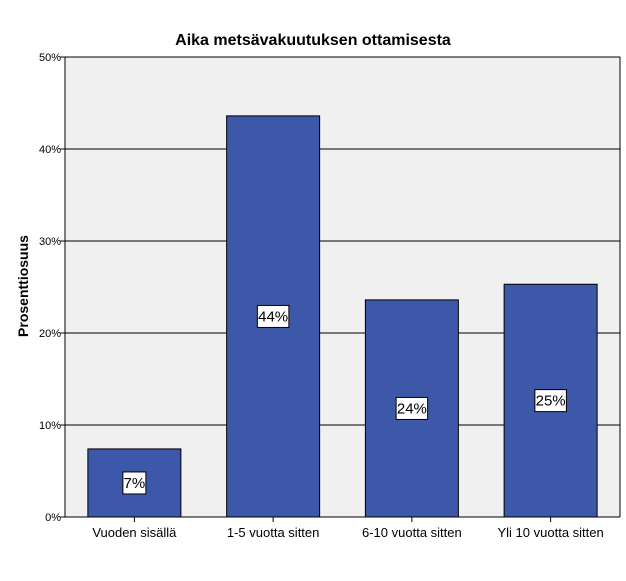  I want to click on data-label: 24%, so click(412, 408).